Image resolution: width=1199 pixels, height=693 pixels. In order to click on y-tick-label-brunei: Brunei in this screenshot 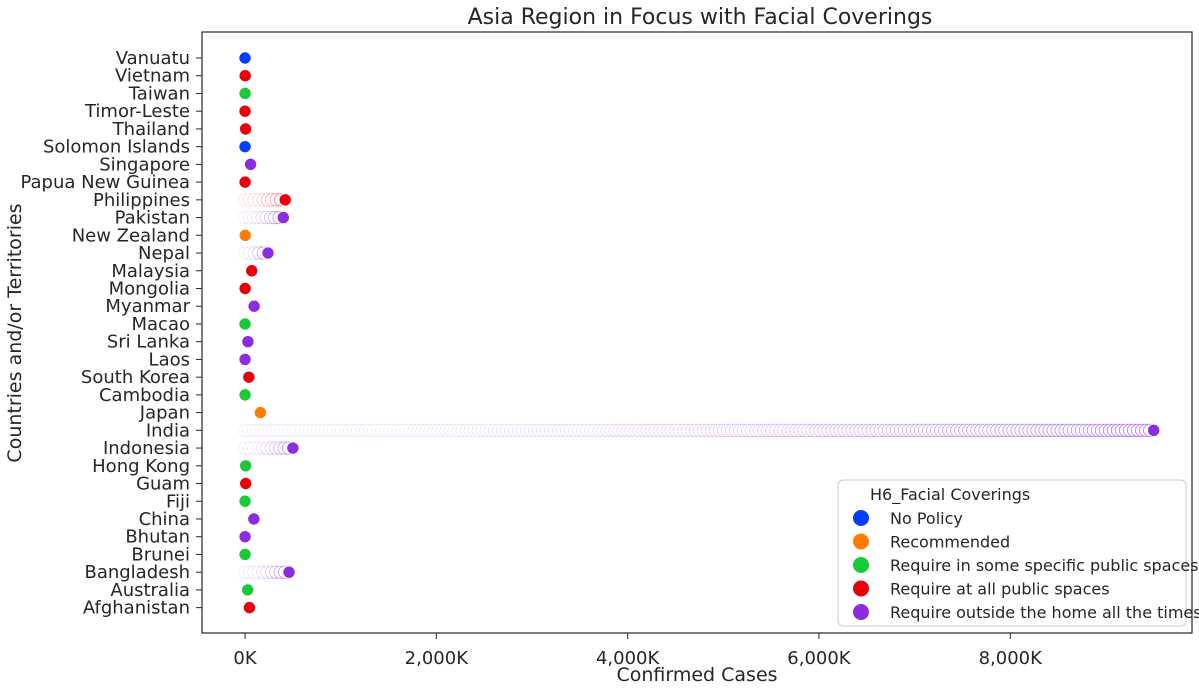, I will do `click(160, 554)`.